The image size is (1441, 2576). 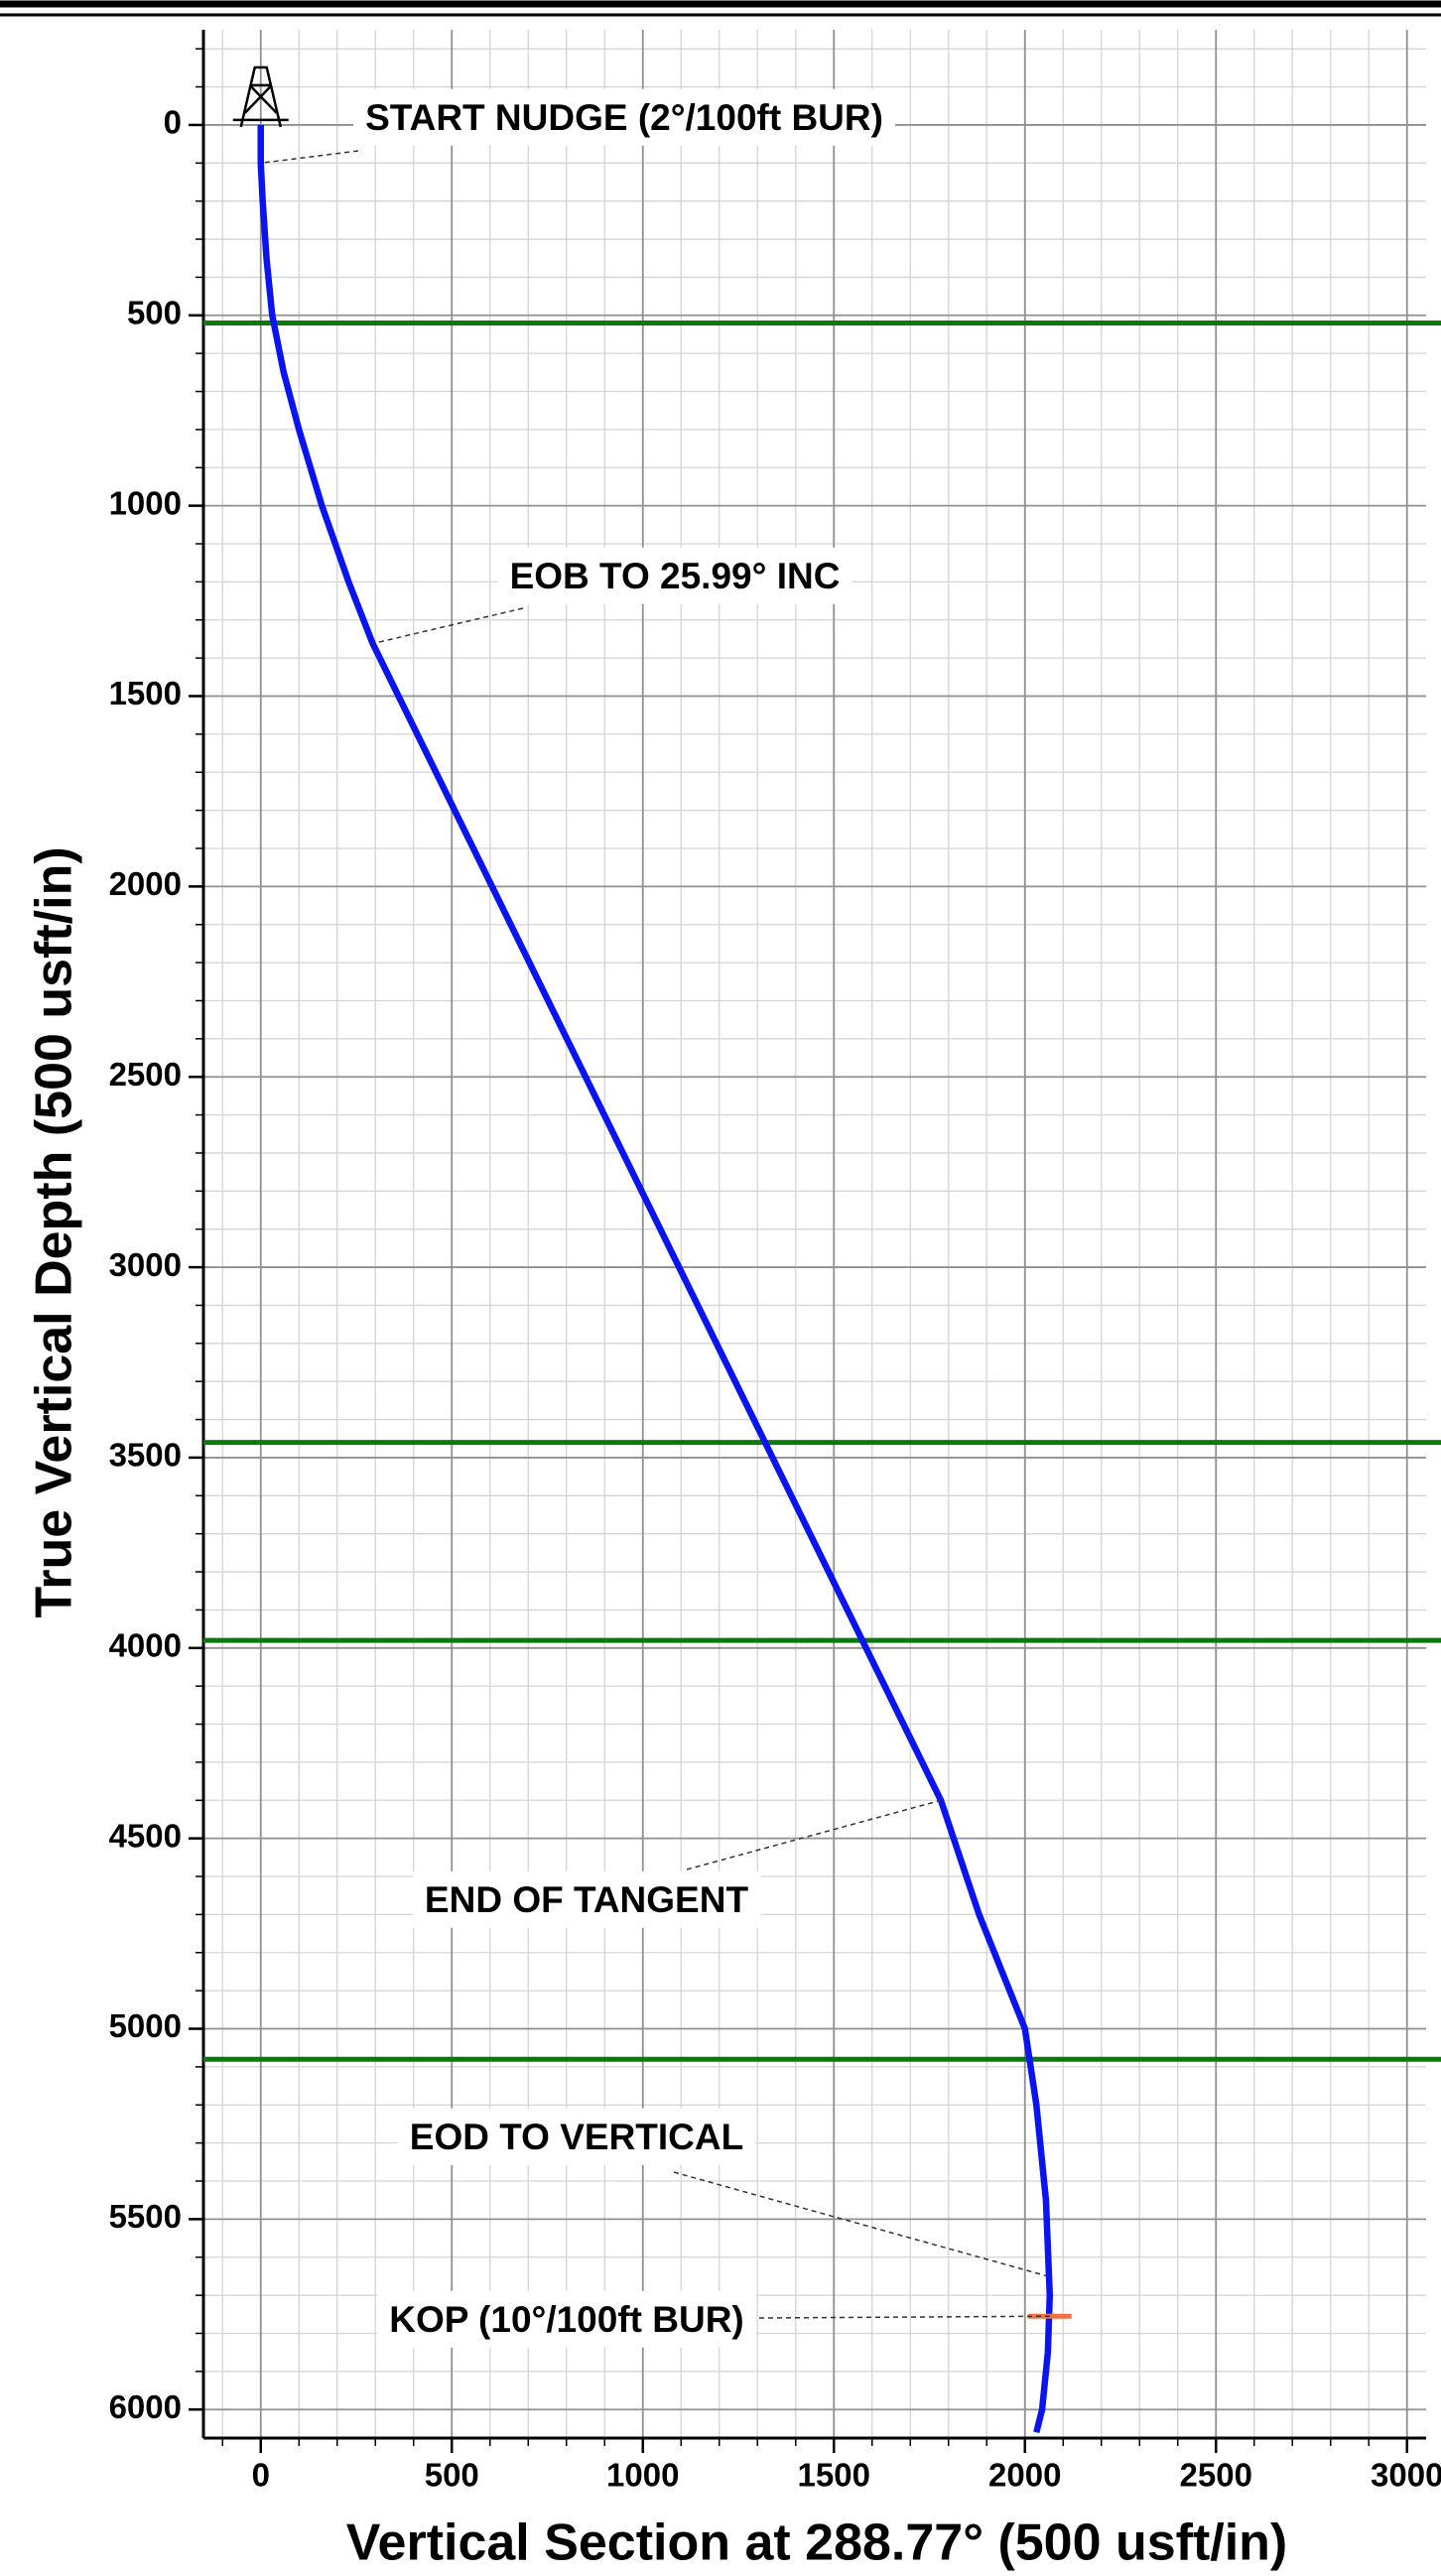 I want to click on x-tick-label: 1500, so click(x=834, y=2476).